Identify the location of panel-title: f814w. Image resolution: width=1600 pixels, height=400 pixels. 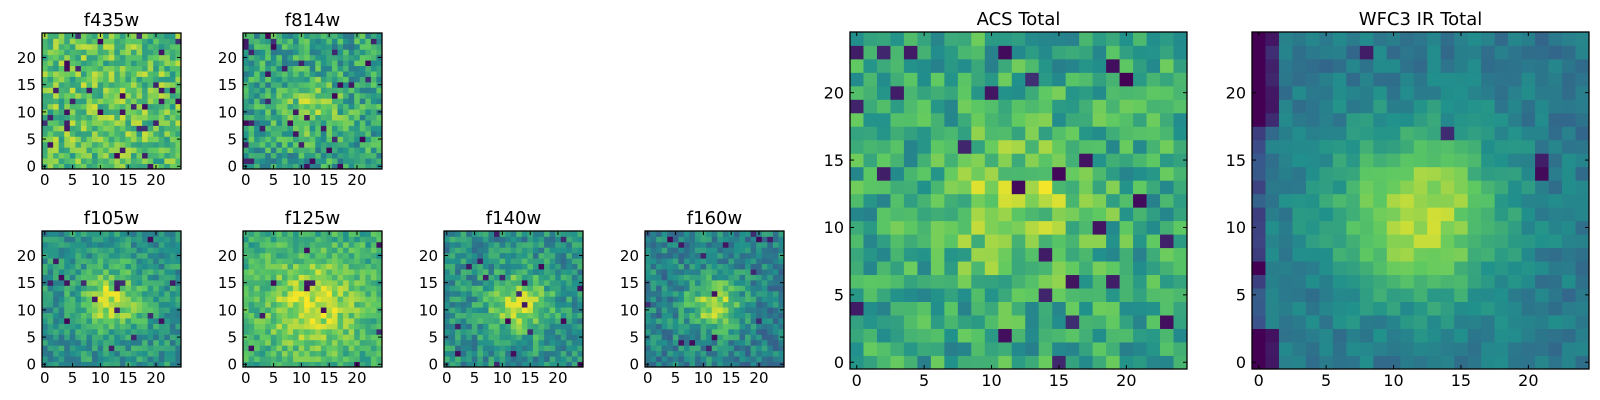
(312, 20).